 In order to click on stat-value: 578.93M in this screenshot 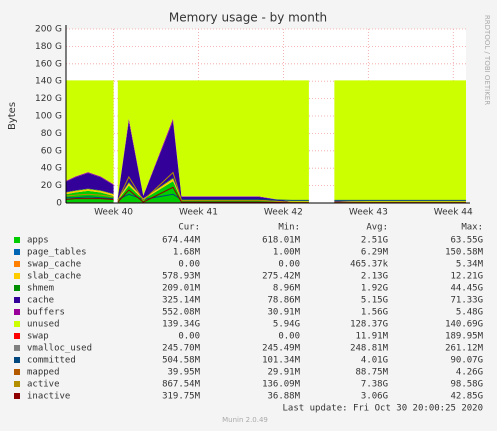, I will do `click(181, 277)`.